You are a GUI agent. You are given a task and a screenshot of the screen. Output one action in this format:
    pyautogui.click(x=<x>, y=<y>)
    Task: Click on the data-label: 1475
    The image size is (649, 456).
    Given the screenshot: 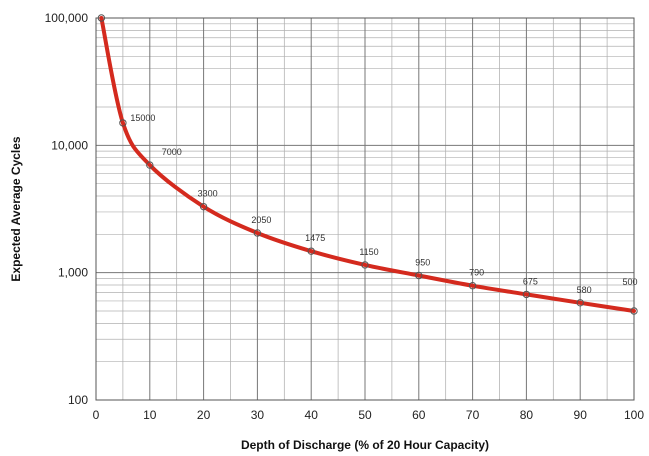 What is the action you would take?
    pyautogui.click(x=315, y=238)
    